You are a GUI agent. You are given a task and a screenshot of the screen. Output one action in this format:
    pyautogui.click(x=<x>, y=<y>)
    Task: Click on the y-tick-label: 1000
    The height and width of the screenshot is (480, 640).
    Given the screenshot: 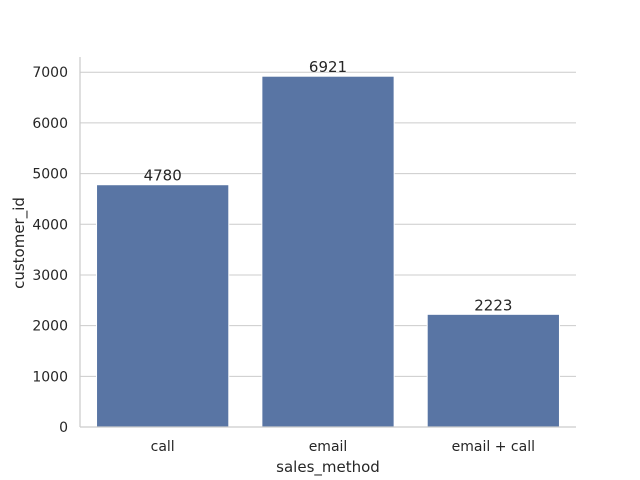 What is the action you would take?
    pyautogui.click(x=50, y=377)
    